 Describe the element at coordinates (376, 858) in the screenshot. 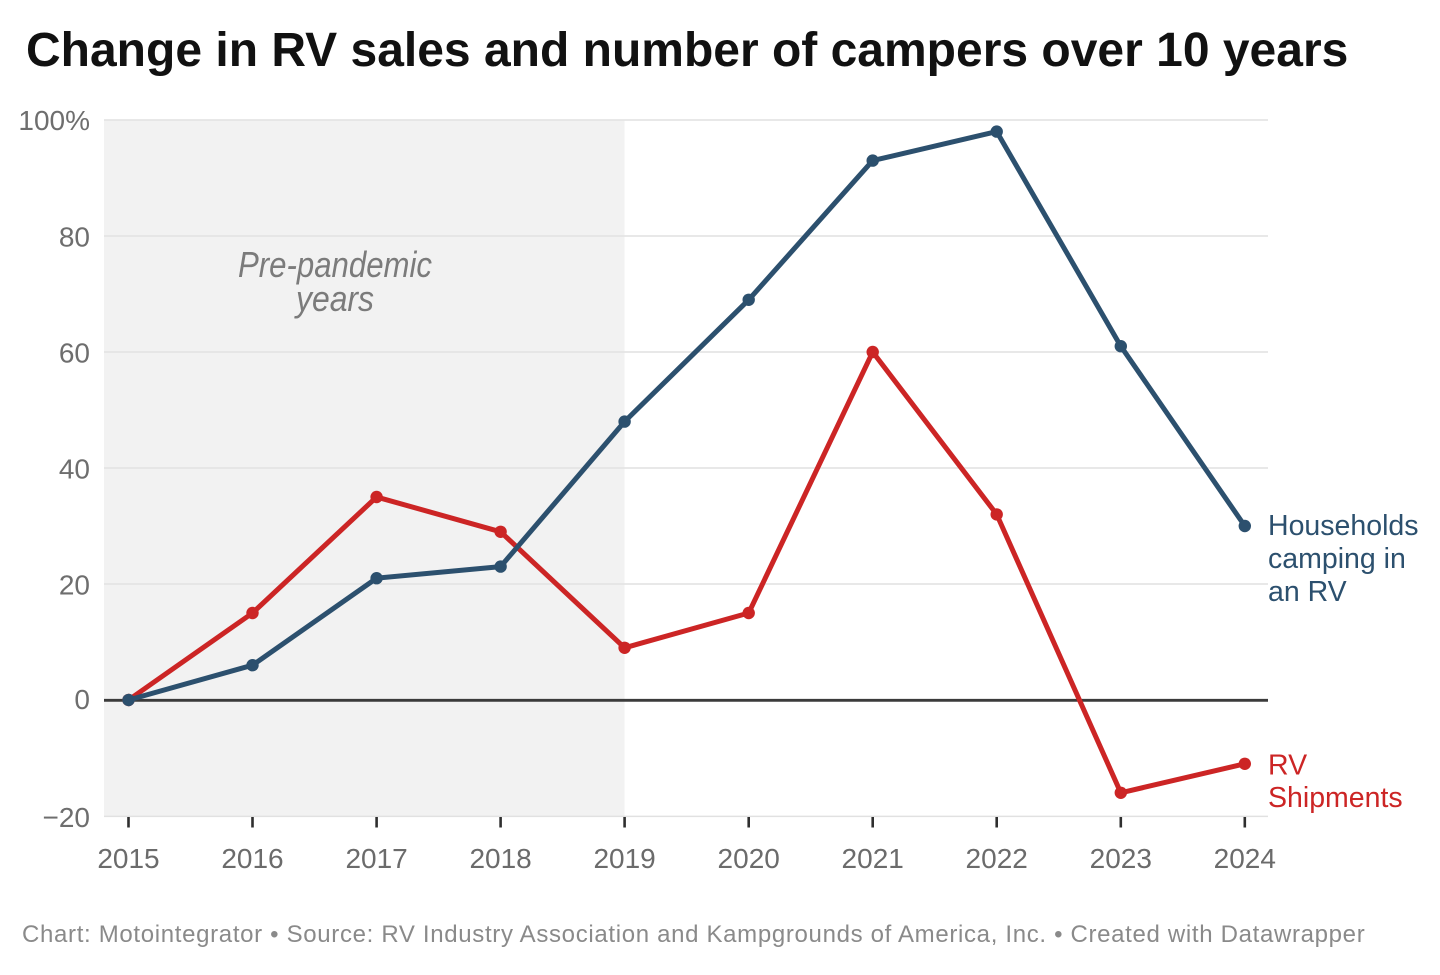

I see `svg-text: 2017` at that location.